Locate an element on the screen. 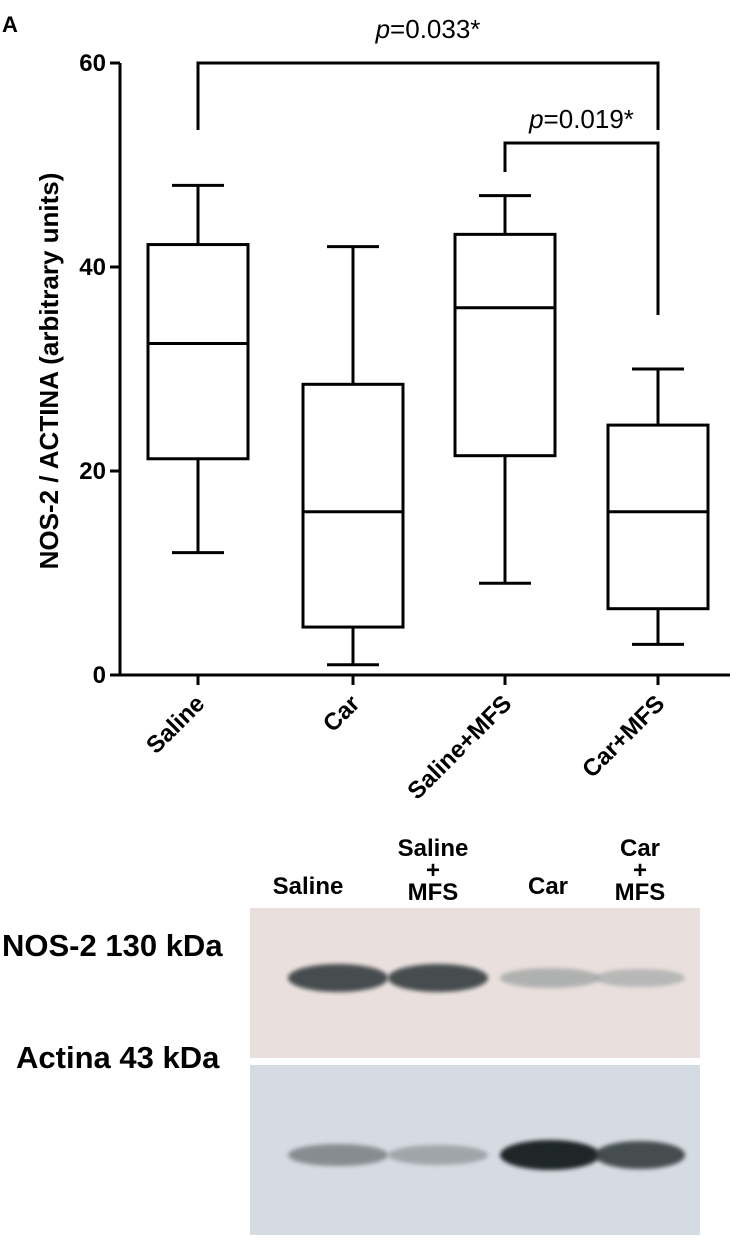  box-car-mfs is located at coordinates (658, 506).